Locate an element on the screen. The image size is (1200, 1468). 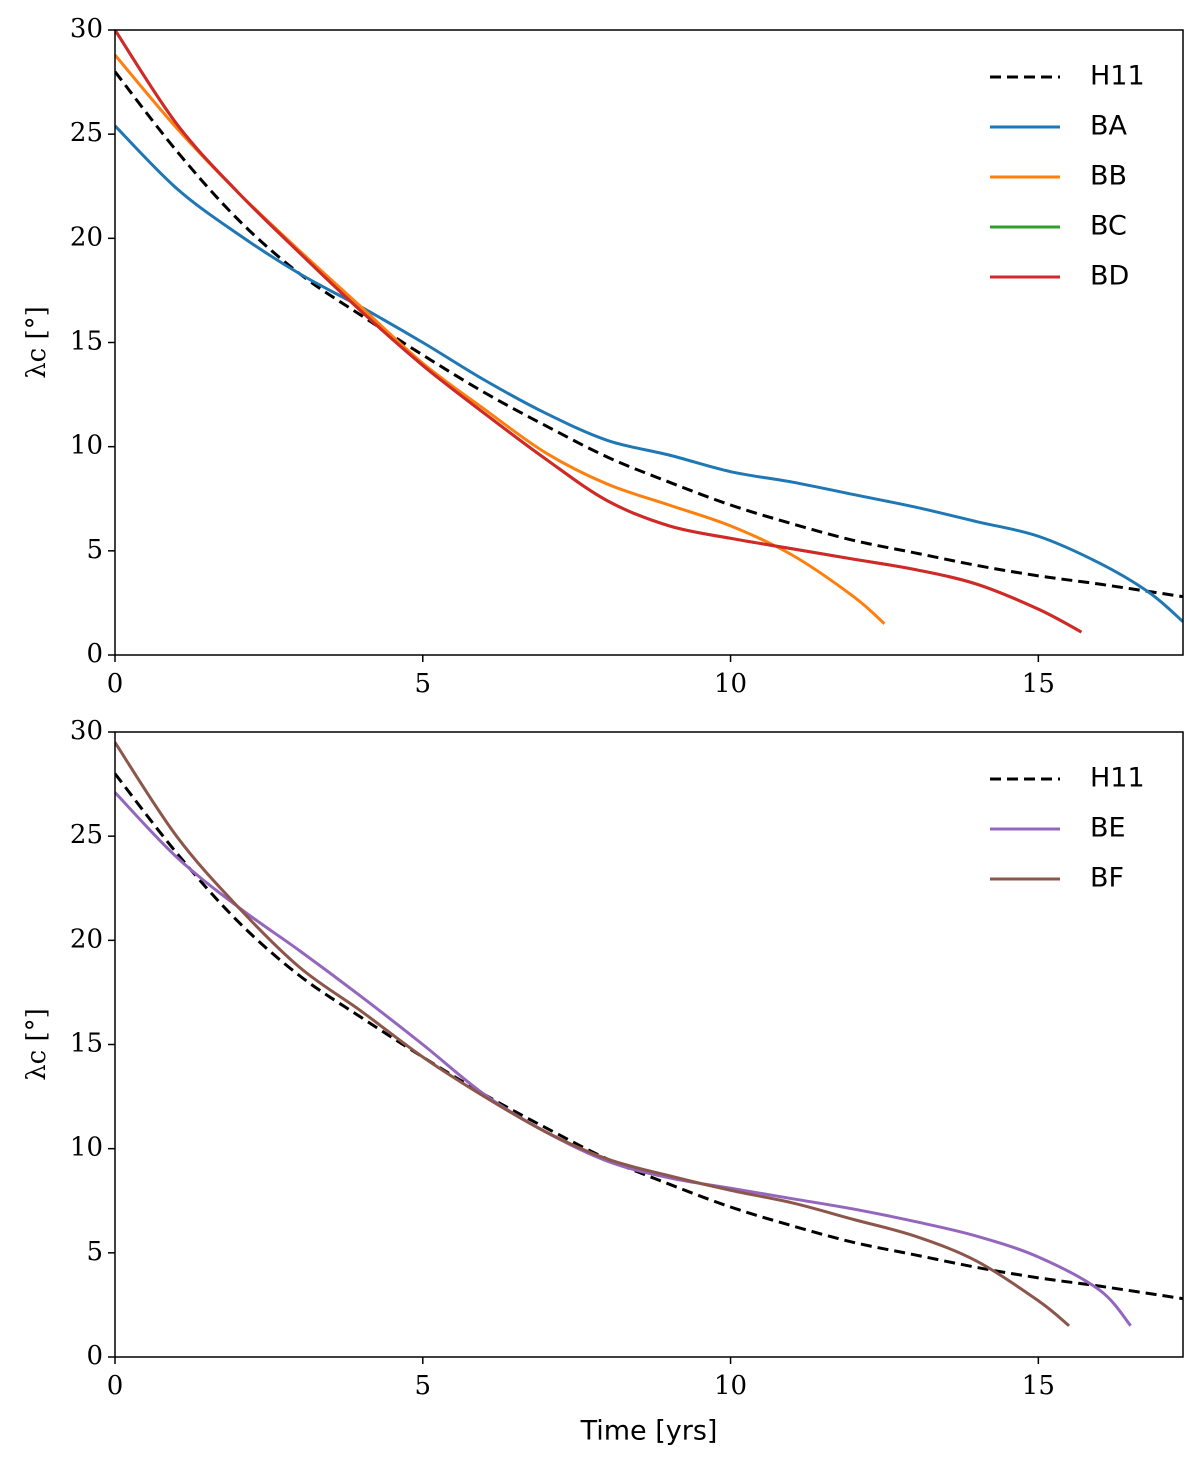
legend-label: BD is located at coordinates (1109, 276).